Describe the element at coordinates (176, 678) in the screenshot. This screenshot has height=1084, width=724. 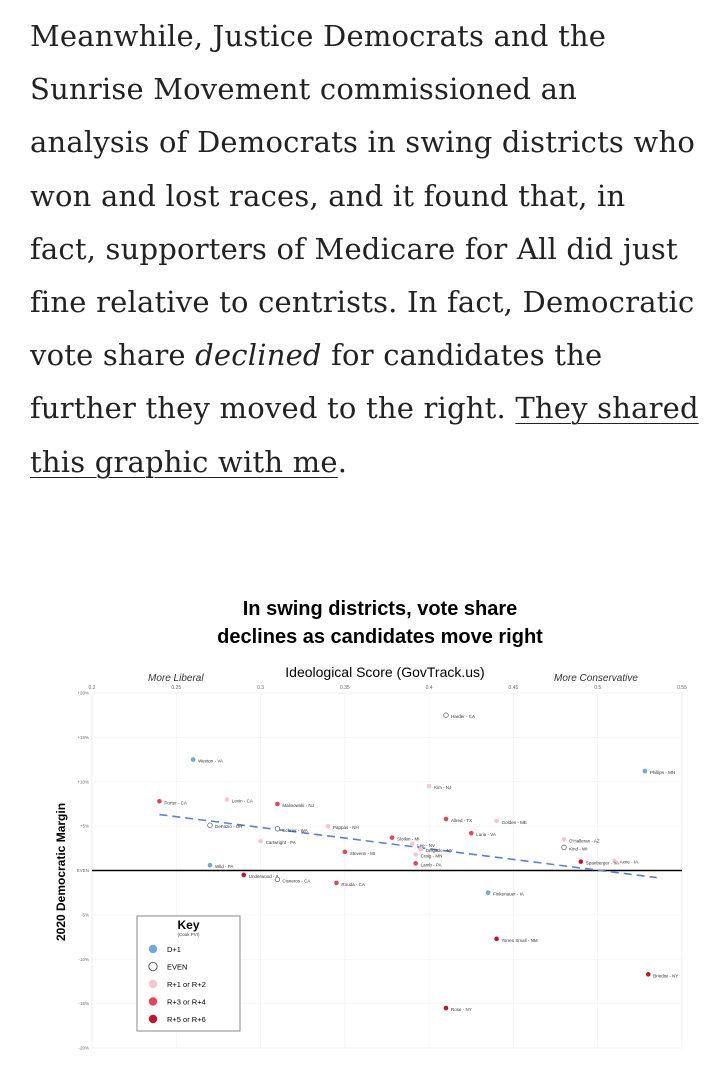
I see `x-left-note: More Liberal` at that location.